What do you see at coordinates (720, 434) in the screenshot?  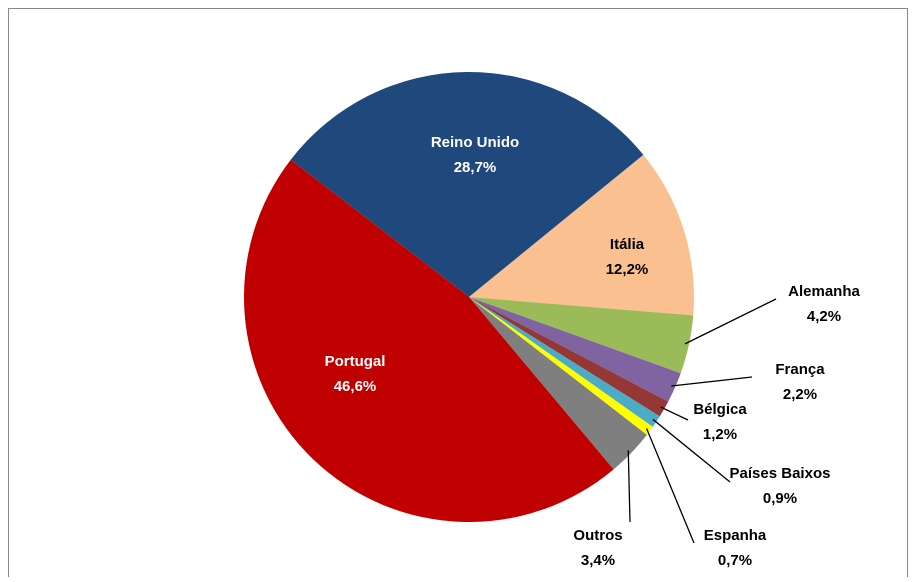 I see `slice-value-label: 1,2%` at bounding box center [720, 434].